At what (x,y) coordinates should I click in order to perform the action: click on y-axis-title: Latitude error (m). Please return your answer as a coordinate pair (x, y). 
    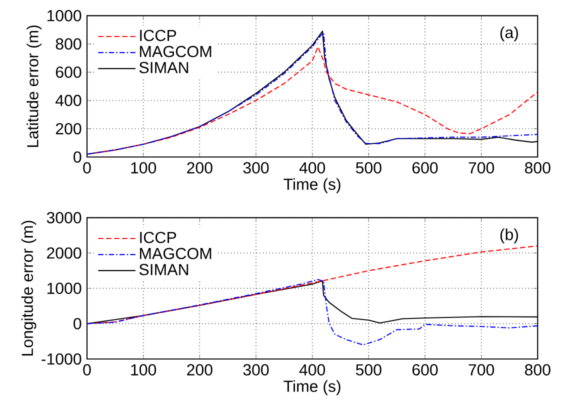
    Looking at the image, I should click on (34, 86).